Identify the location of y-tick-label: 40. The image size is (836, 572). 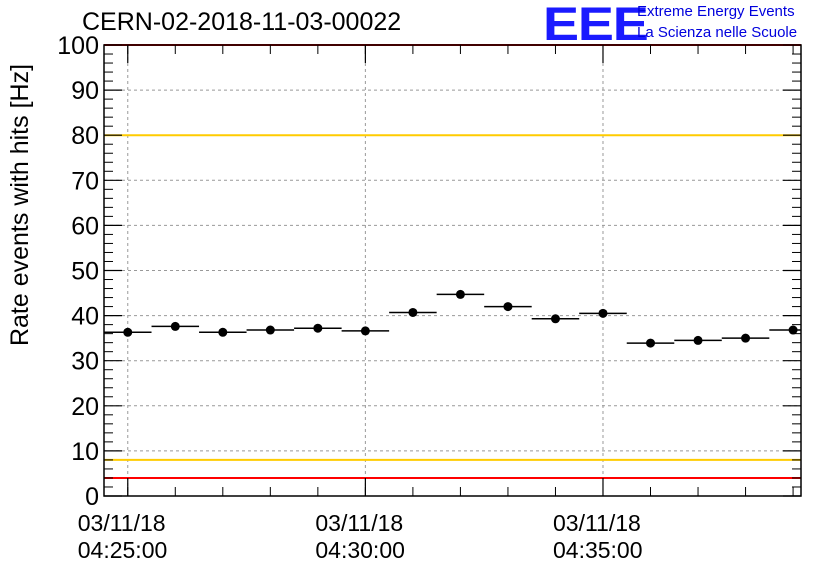
(85, 317).